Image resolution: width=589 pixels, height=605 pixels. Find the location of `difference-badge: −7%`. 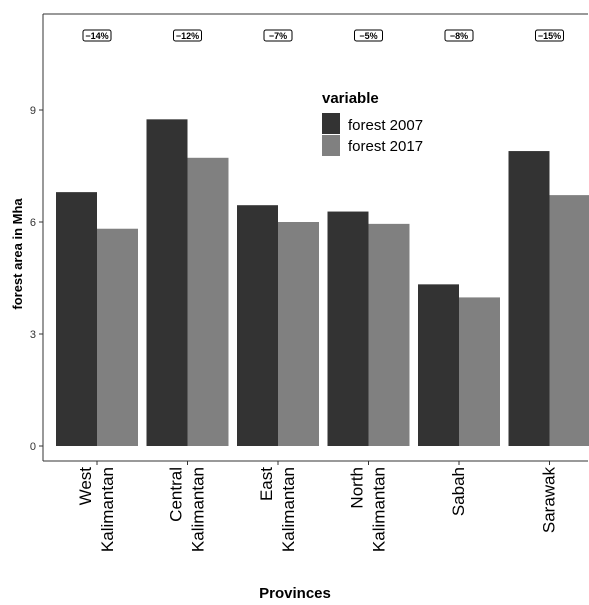

difference-badge: −7% is located at coordinates (278, 35).